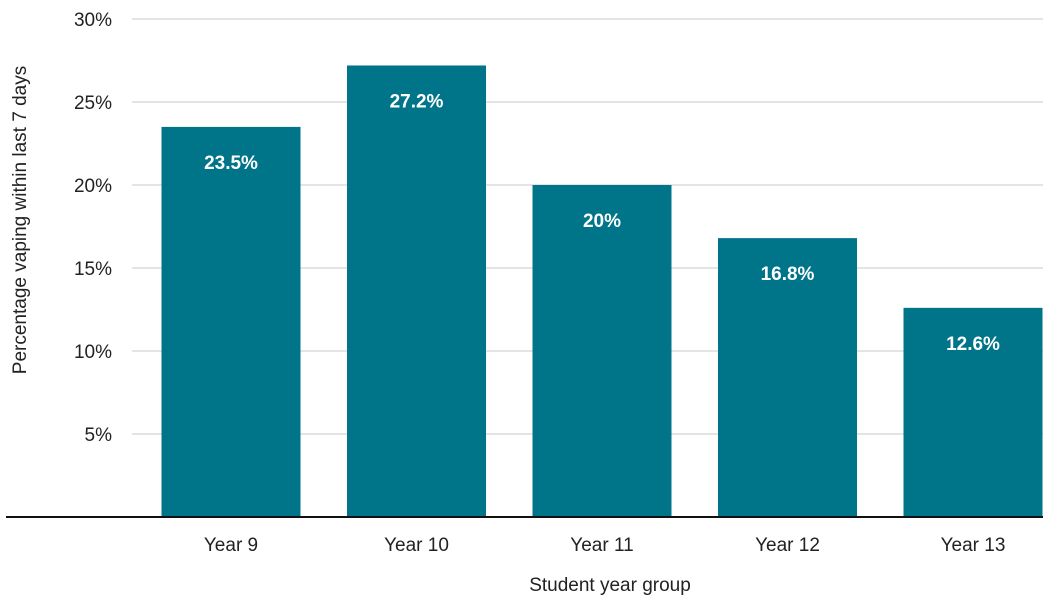  I want to click on x-axis-title: Student year group, so click(610, 585).